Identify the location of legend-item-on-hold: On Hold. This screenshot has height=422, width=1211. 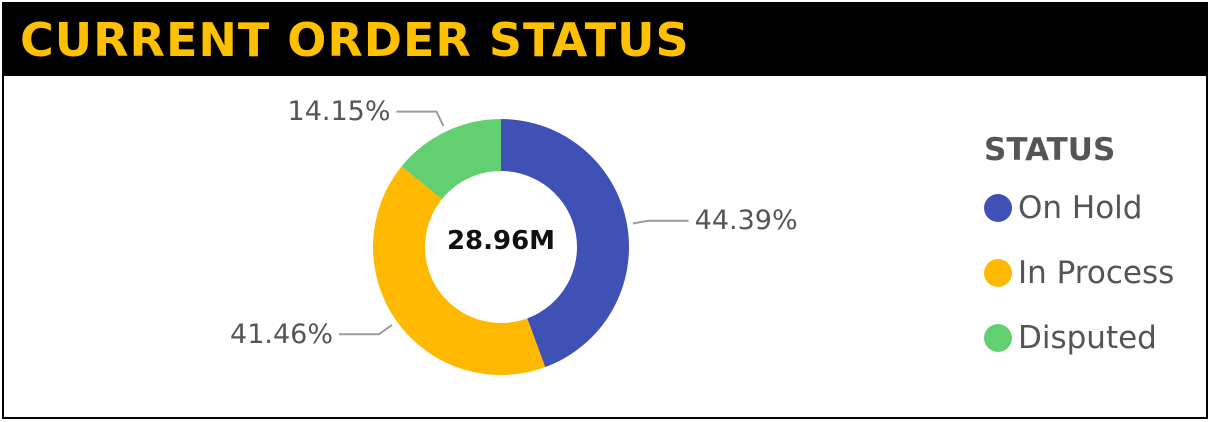
(1079, 208).